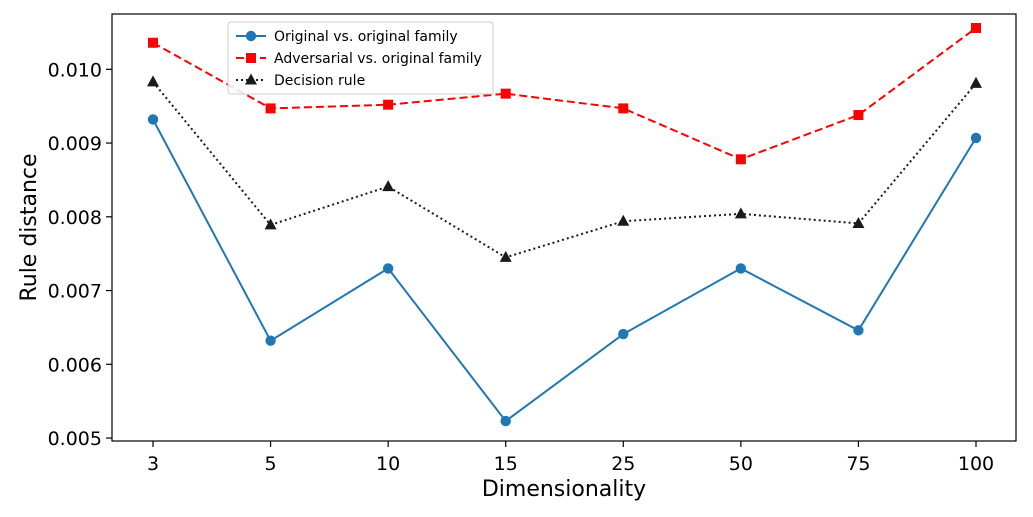  What do you see at coordinates (75, 218) in the screenshot?
I see `y-tick-label: 0.008` at bounding box center [75, 218].